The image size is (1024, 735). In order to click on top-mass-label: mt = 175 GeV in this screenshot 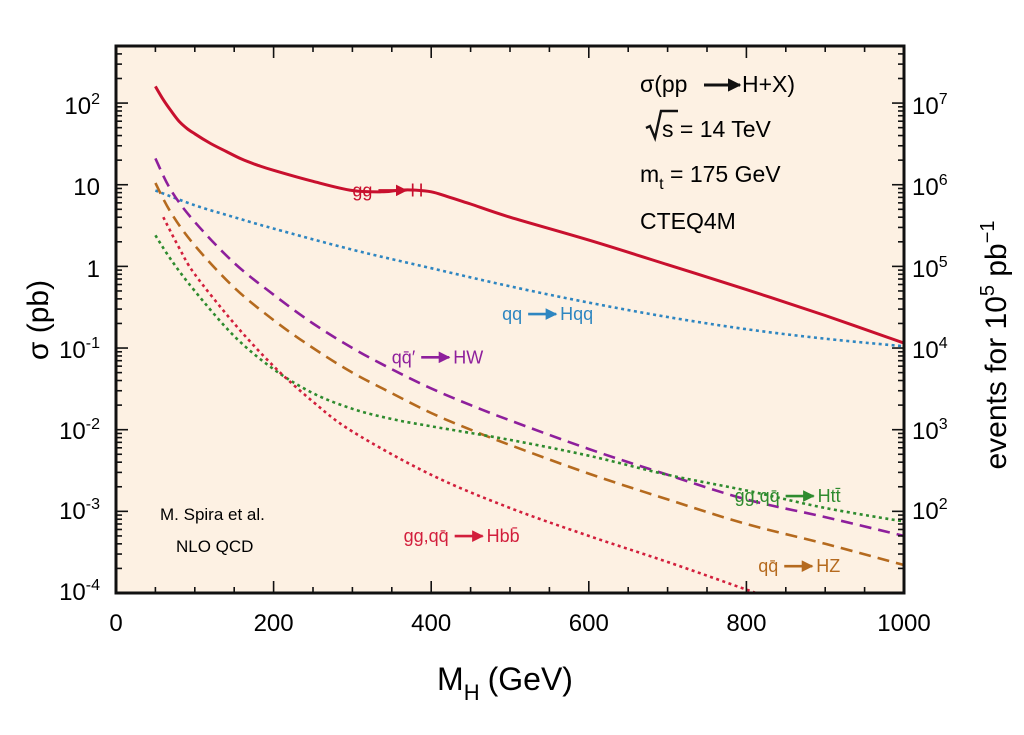, I will do `click(710, 177)`.